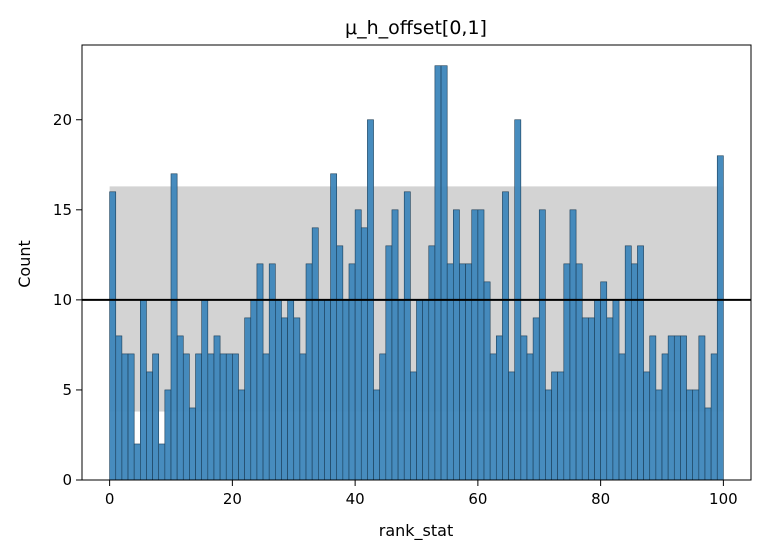 The image size is (764, 560). What do you see at coordinates (62, 210) in the screenshot?
I see `y-tick-label: 15` at bounding box center [62, 210].